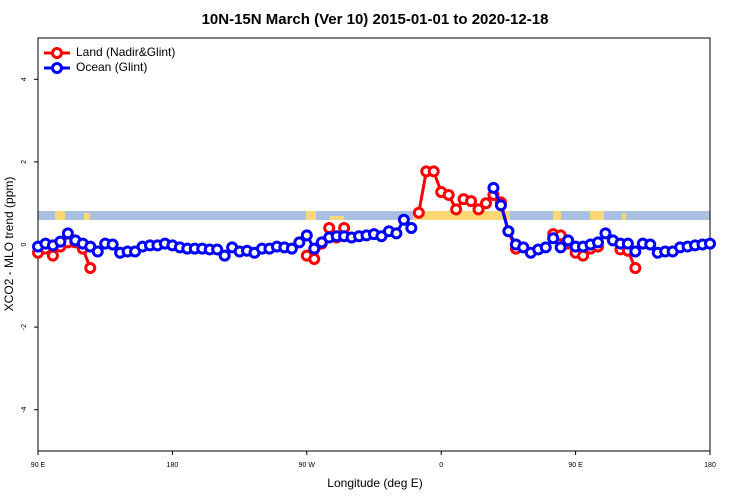  What do you see at coordinates (441, 465) in the screenshot?
I see `x-tick-label: 0` at bounding box center [441, 465].